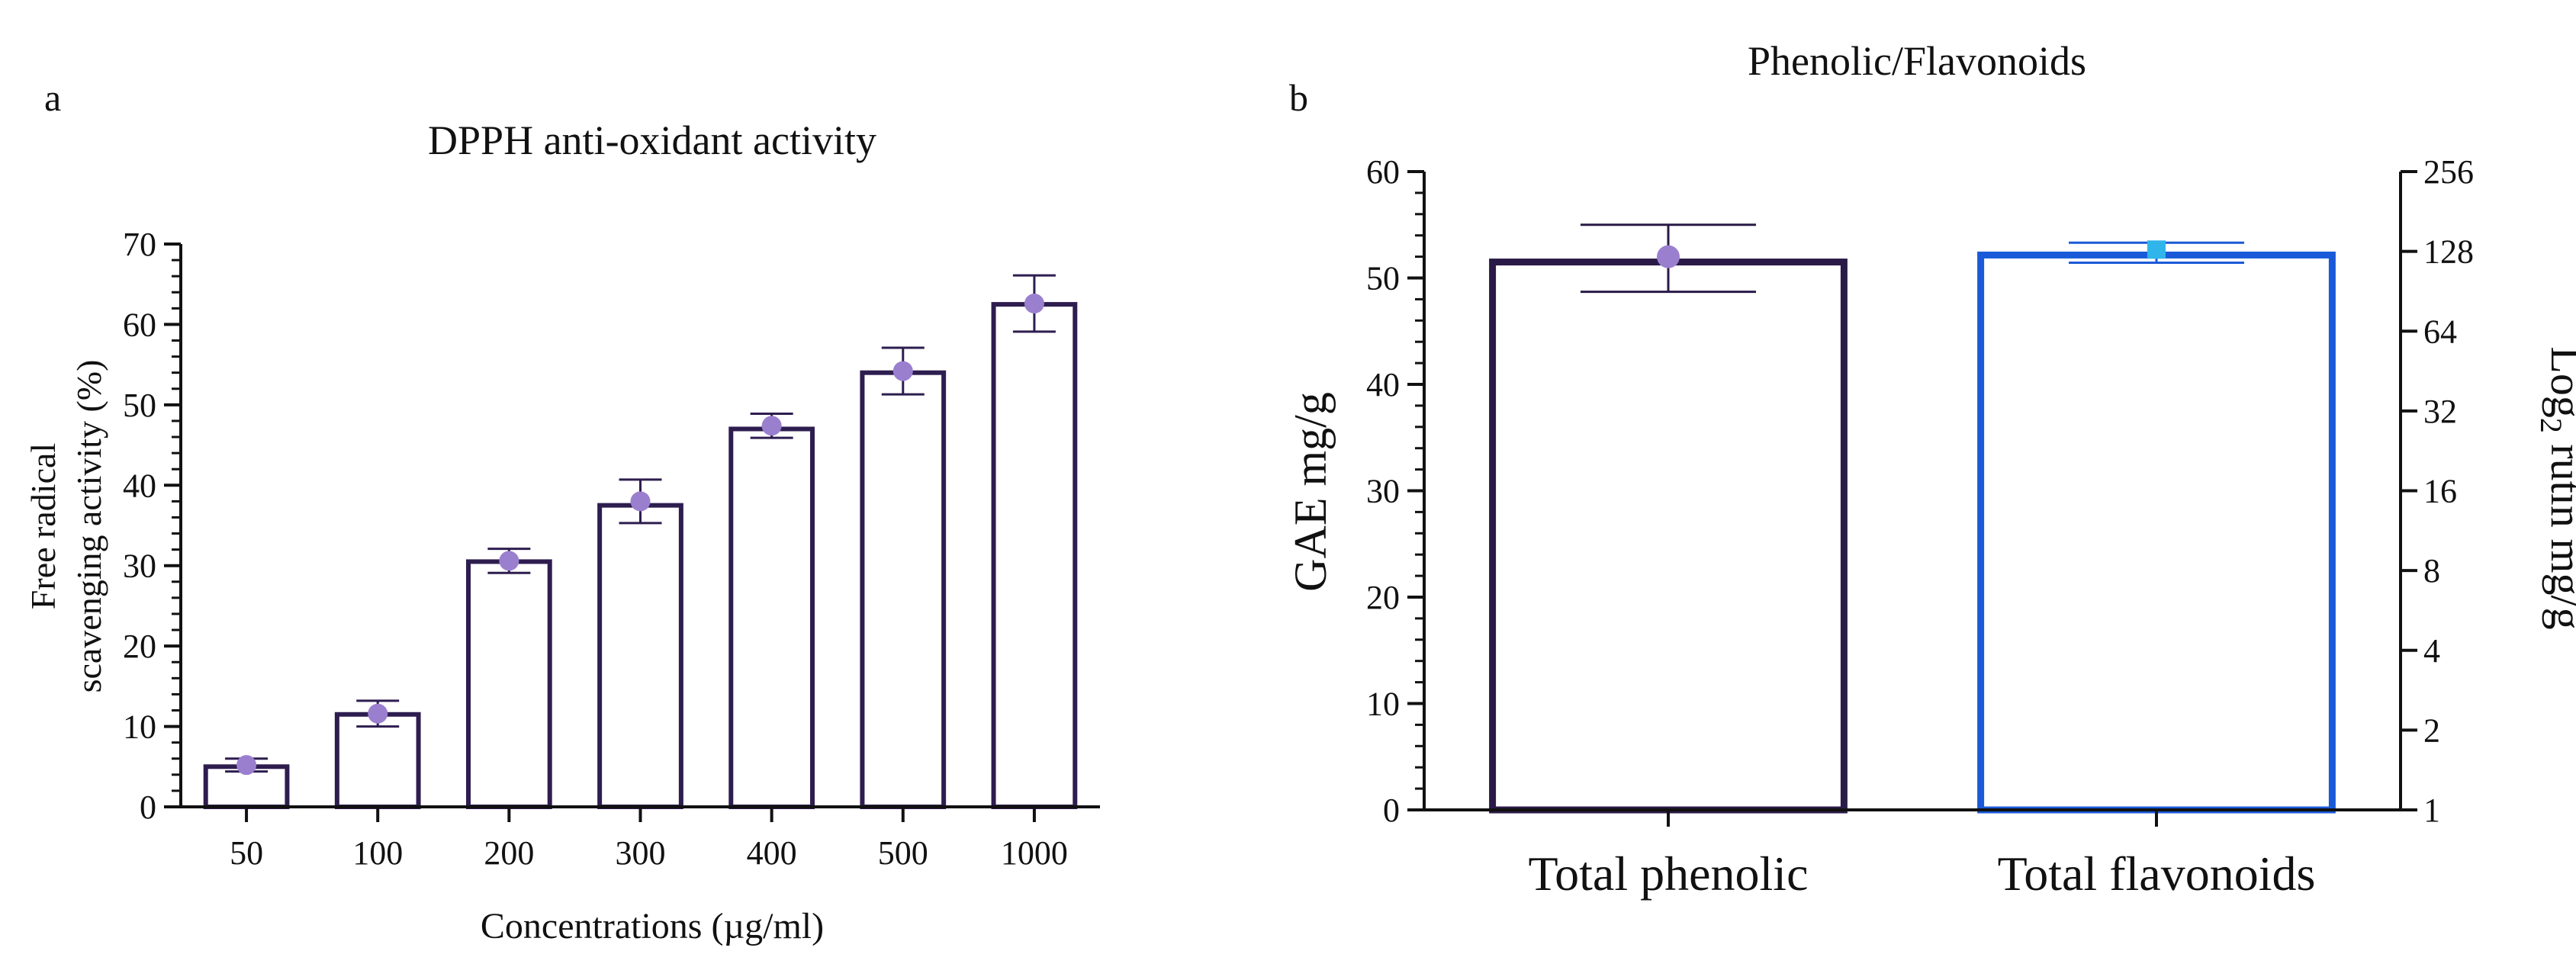 This screenshot has height=967, width=2576. I want to click on panel-b-x-tick-label: Total flavonoids, so click(2157, 874).